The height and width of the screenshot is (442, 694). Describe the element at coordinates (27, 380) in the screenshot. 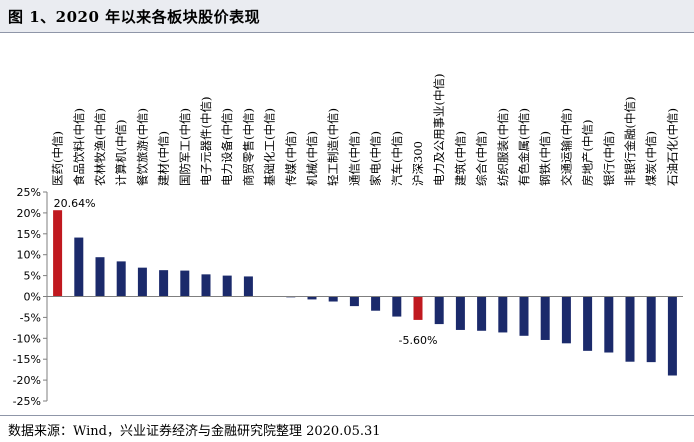

I see `y-tick-label: -20%` at that location.